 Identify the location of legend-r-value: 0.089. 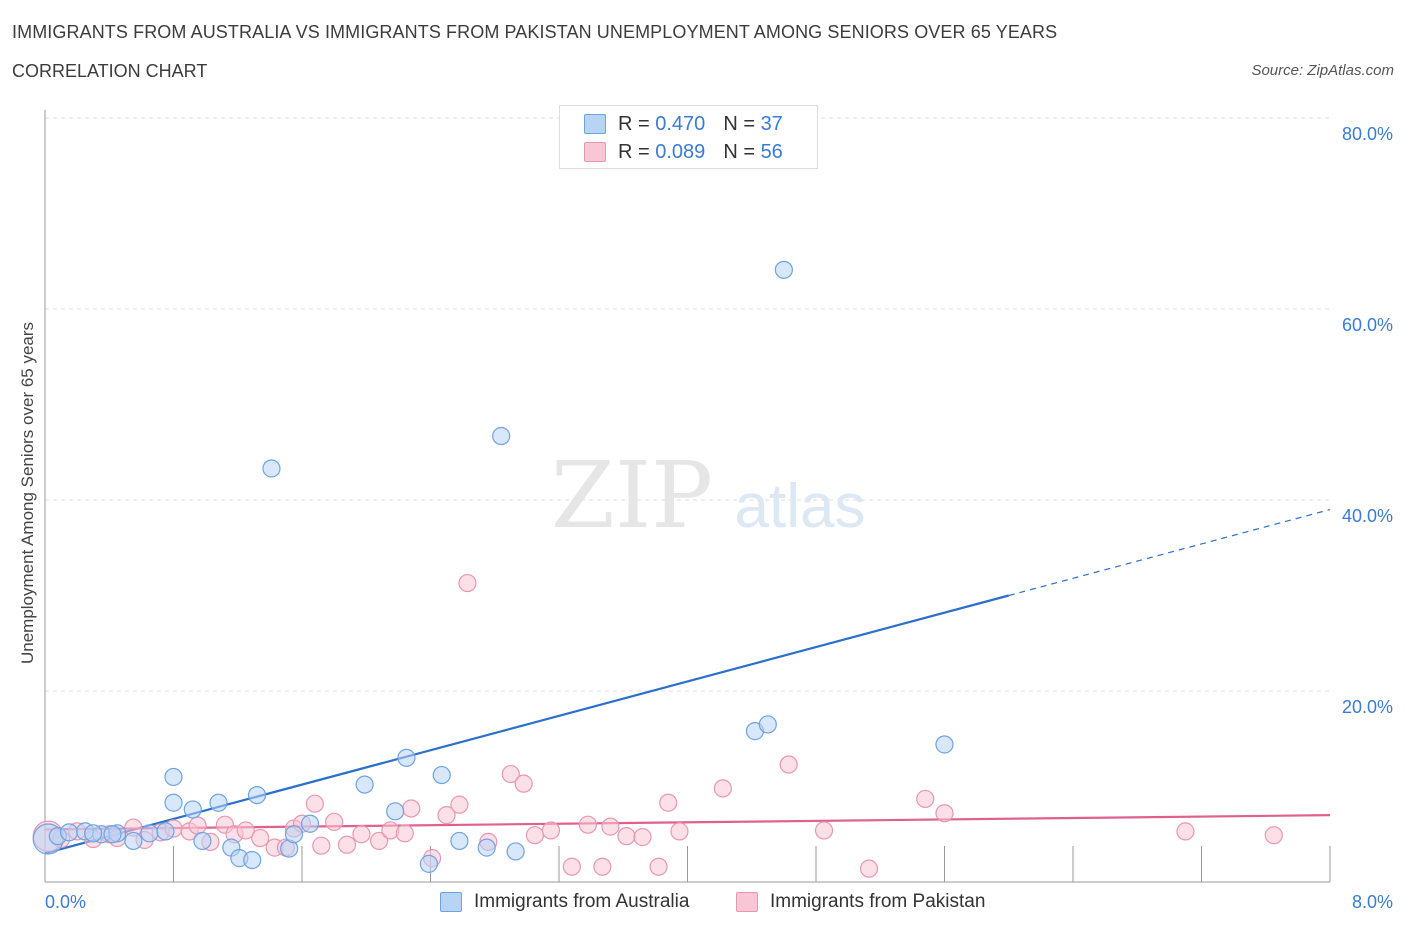
(680, 151).